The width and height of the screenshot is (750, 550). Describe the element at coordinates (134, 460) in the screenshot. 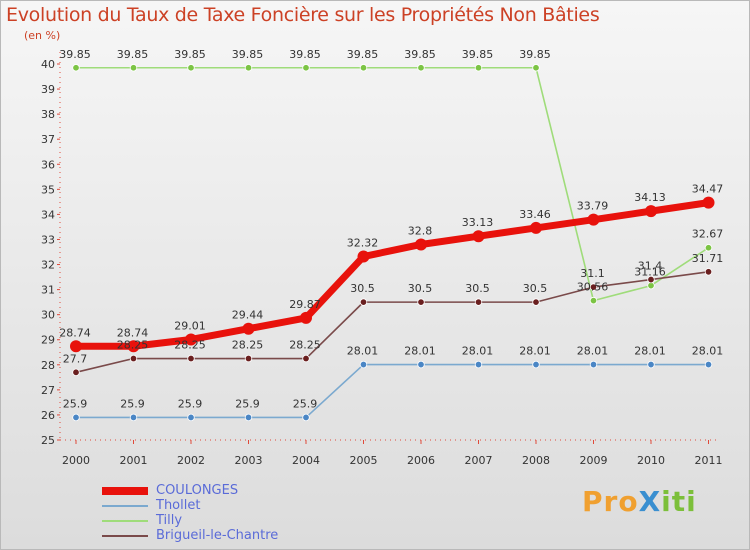

I see `x-tick-label: 2001` at that location.